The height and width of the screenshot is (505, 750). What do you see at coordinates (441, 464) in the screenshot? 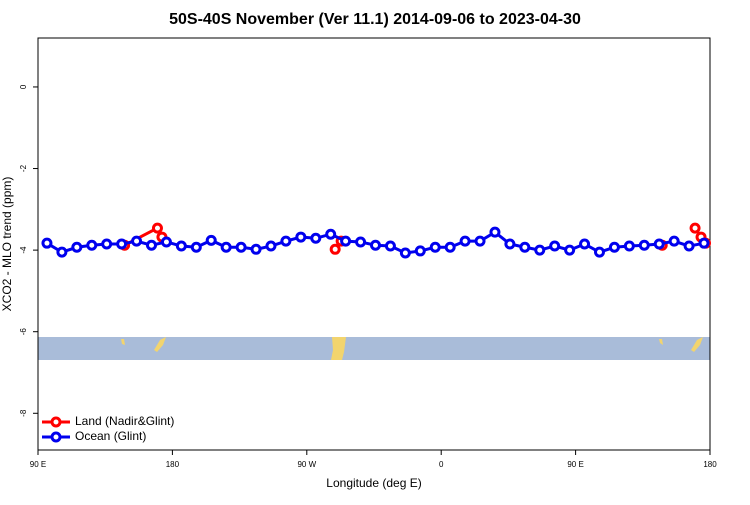
I see `x-tick-label: 0` at bounding box center [441, 464].